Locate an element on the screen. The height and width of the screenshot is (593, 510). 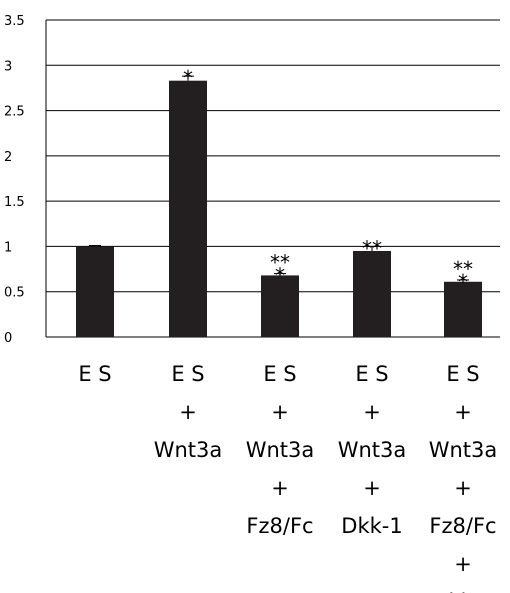
y-tick-label: 3.5 is located at coordinates (14, 21).